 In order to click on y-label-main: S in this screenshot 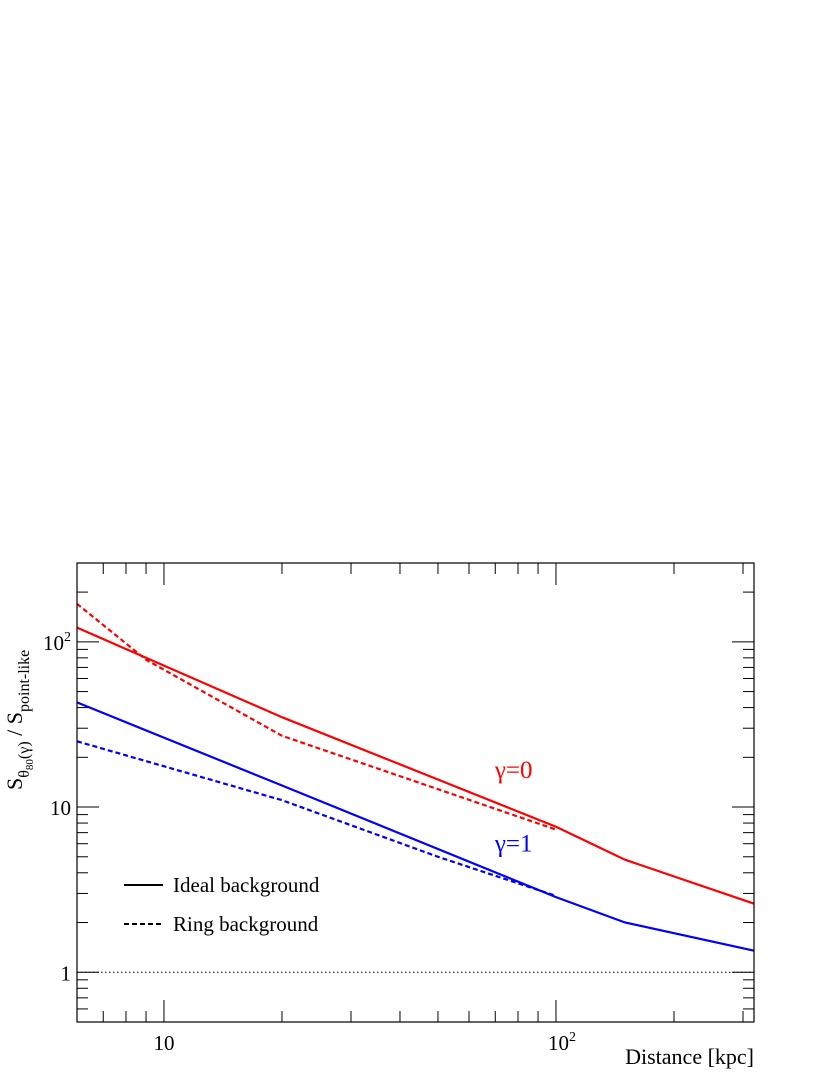, I will do `click(14, 784)`.